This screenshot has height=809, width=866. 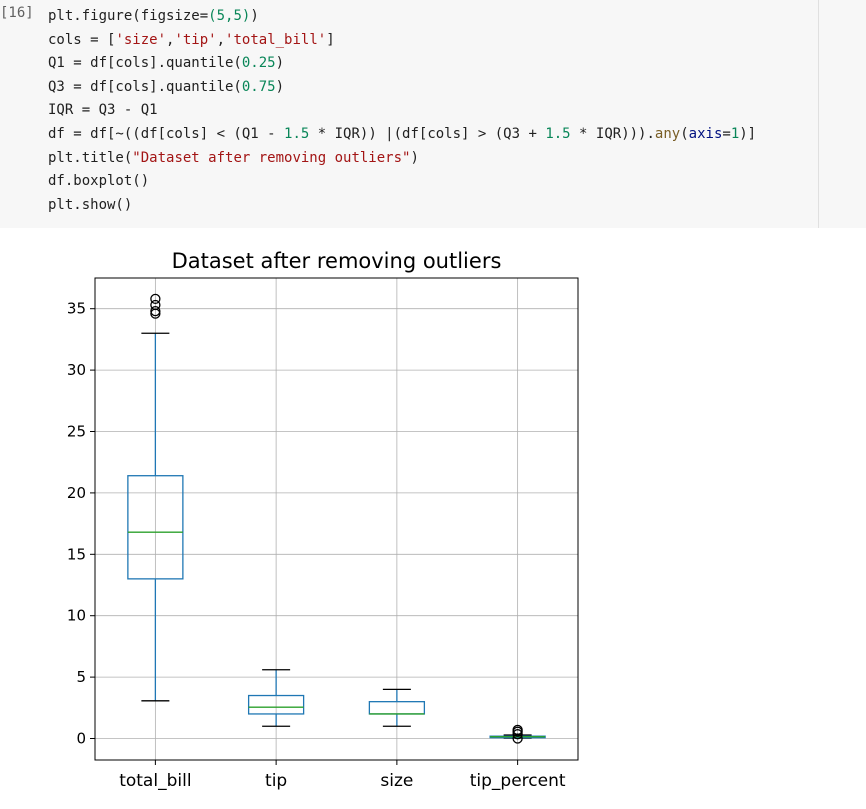 What do you see at coordinates (427, 133) in the screenshot?
I see `code-token: * IQR)) |(df[cols] > (Q3 +` at bounding box center [427, 133].